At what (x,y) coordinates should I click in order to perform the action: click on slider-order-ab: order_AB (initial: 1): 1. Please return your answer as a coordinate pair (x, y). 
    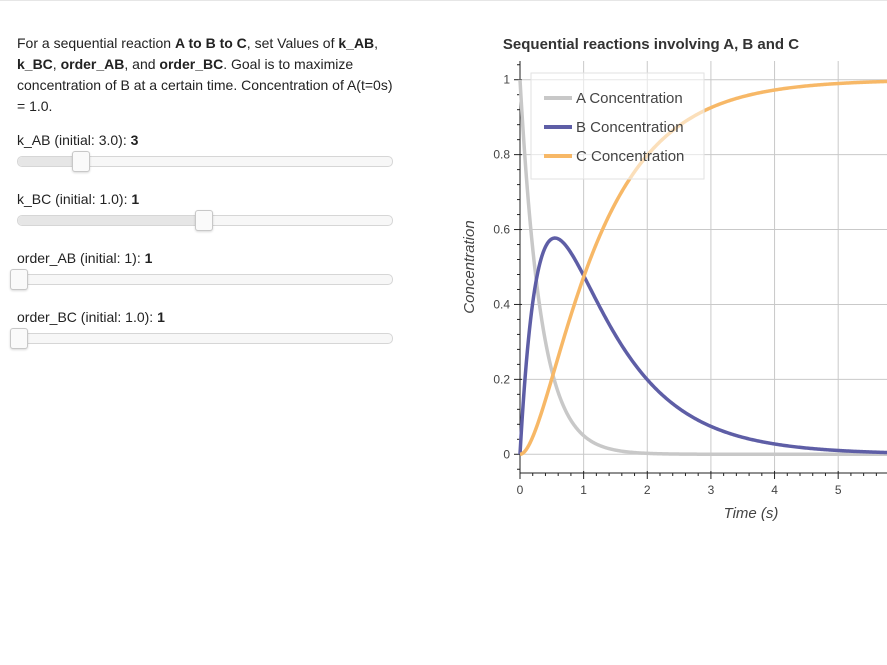
    Looking at the image, I should click on (201, 270).